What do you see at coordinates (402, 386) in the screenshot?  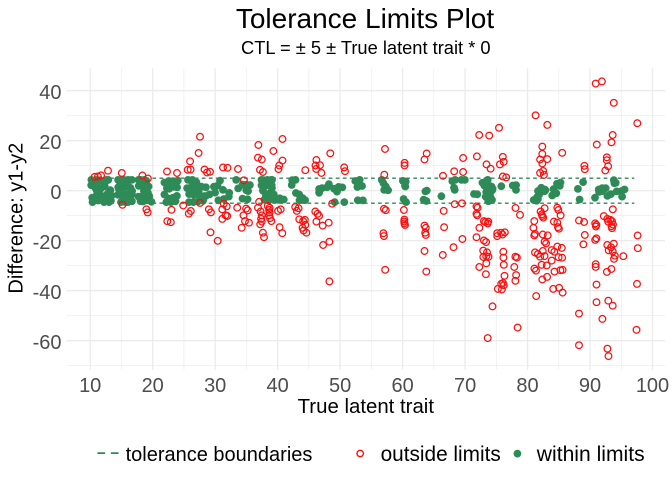 I see `svg-text: 60` at bounding box center [402, 386].